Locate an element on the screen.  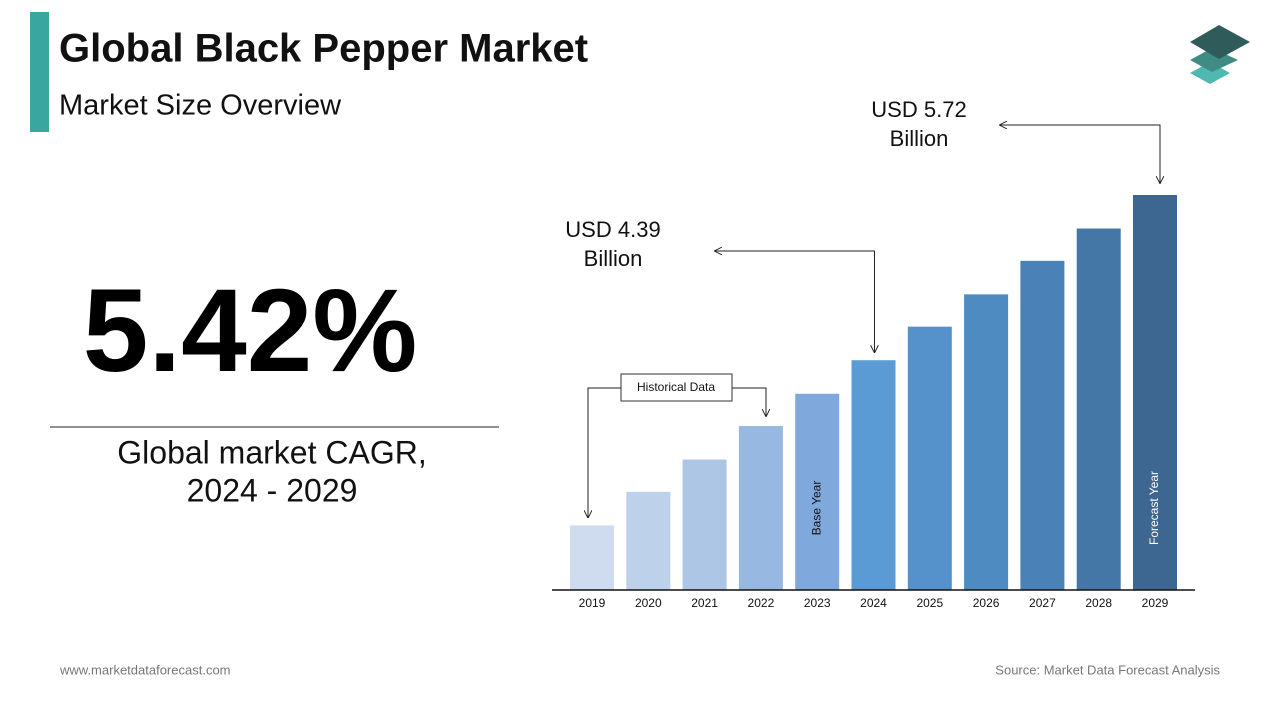
annotation: USD 5.72 is located at coordinates (918, 109).